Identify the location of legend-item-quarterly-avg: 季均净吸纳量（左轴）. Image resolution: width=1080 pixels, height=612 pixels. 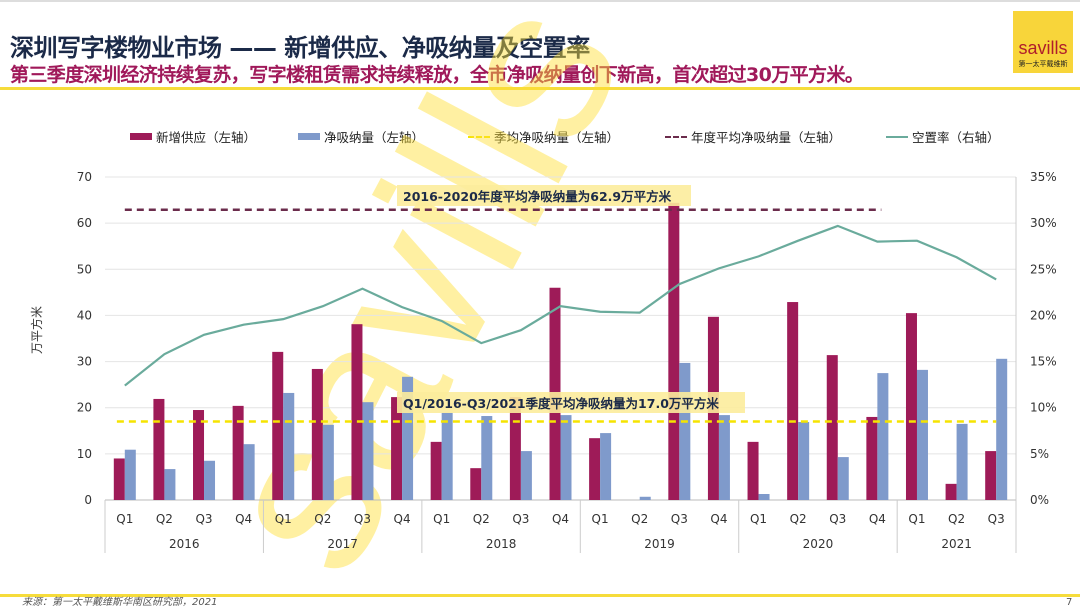
(543, 136).